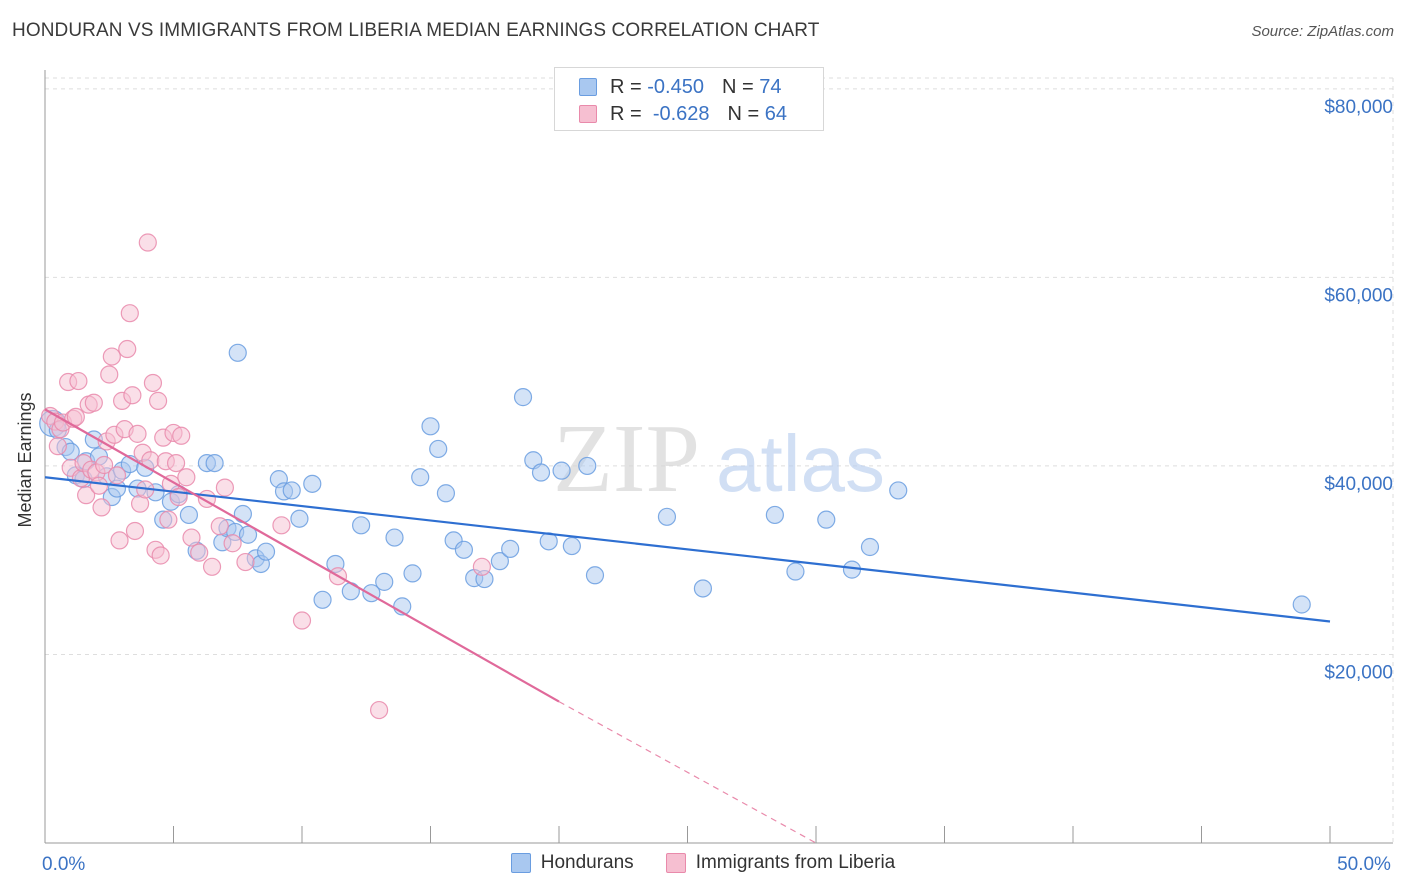 Image resolution: width=1406 pixels, height=892 pixels. What do you see at coordinates (687, 772) in the screenshot?
I see `trend-line-liberia-extrapolated` at bounding box center [687, 772].